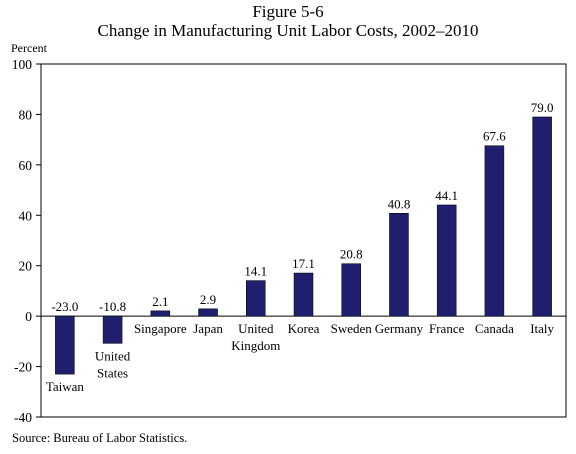 This screenshot has height=454, width=576. Describe the element at coordinates (64, 306) in the screenshot. I see `data-label: -23.0` at that location.